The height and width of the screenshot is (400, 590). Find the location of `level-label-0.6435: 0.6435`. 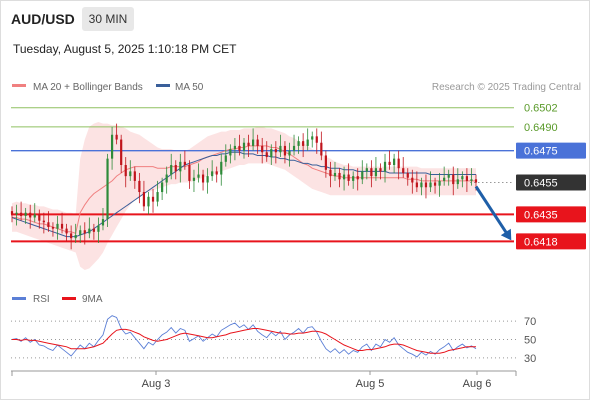

level-label-0.6435: 0.6435 is located at coordinates (541, 215).